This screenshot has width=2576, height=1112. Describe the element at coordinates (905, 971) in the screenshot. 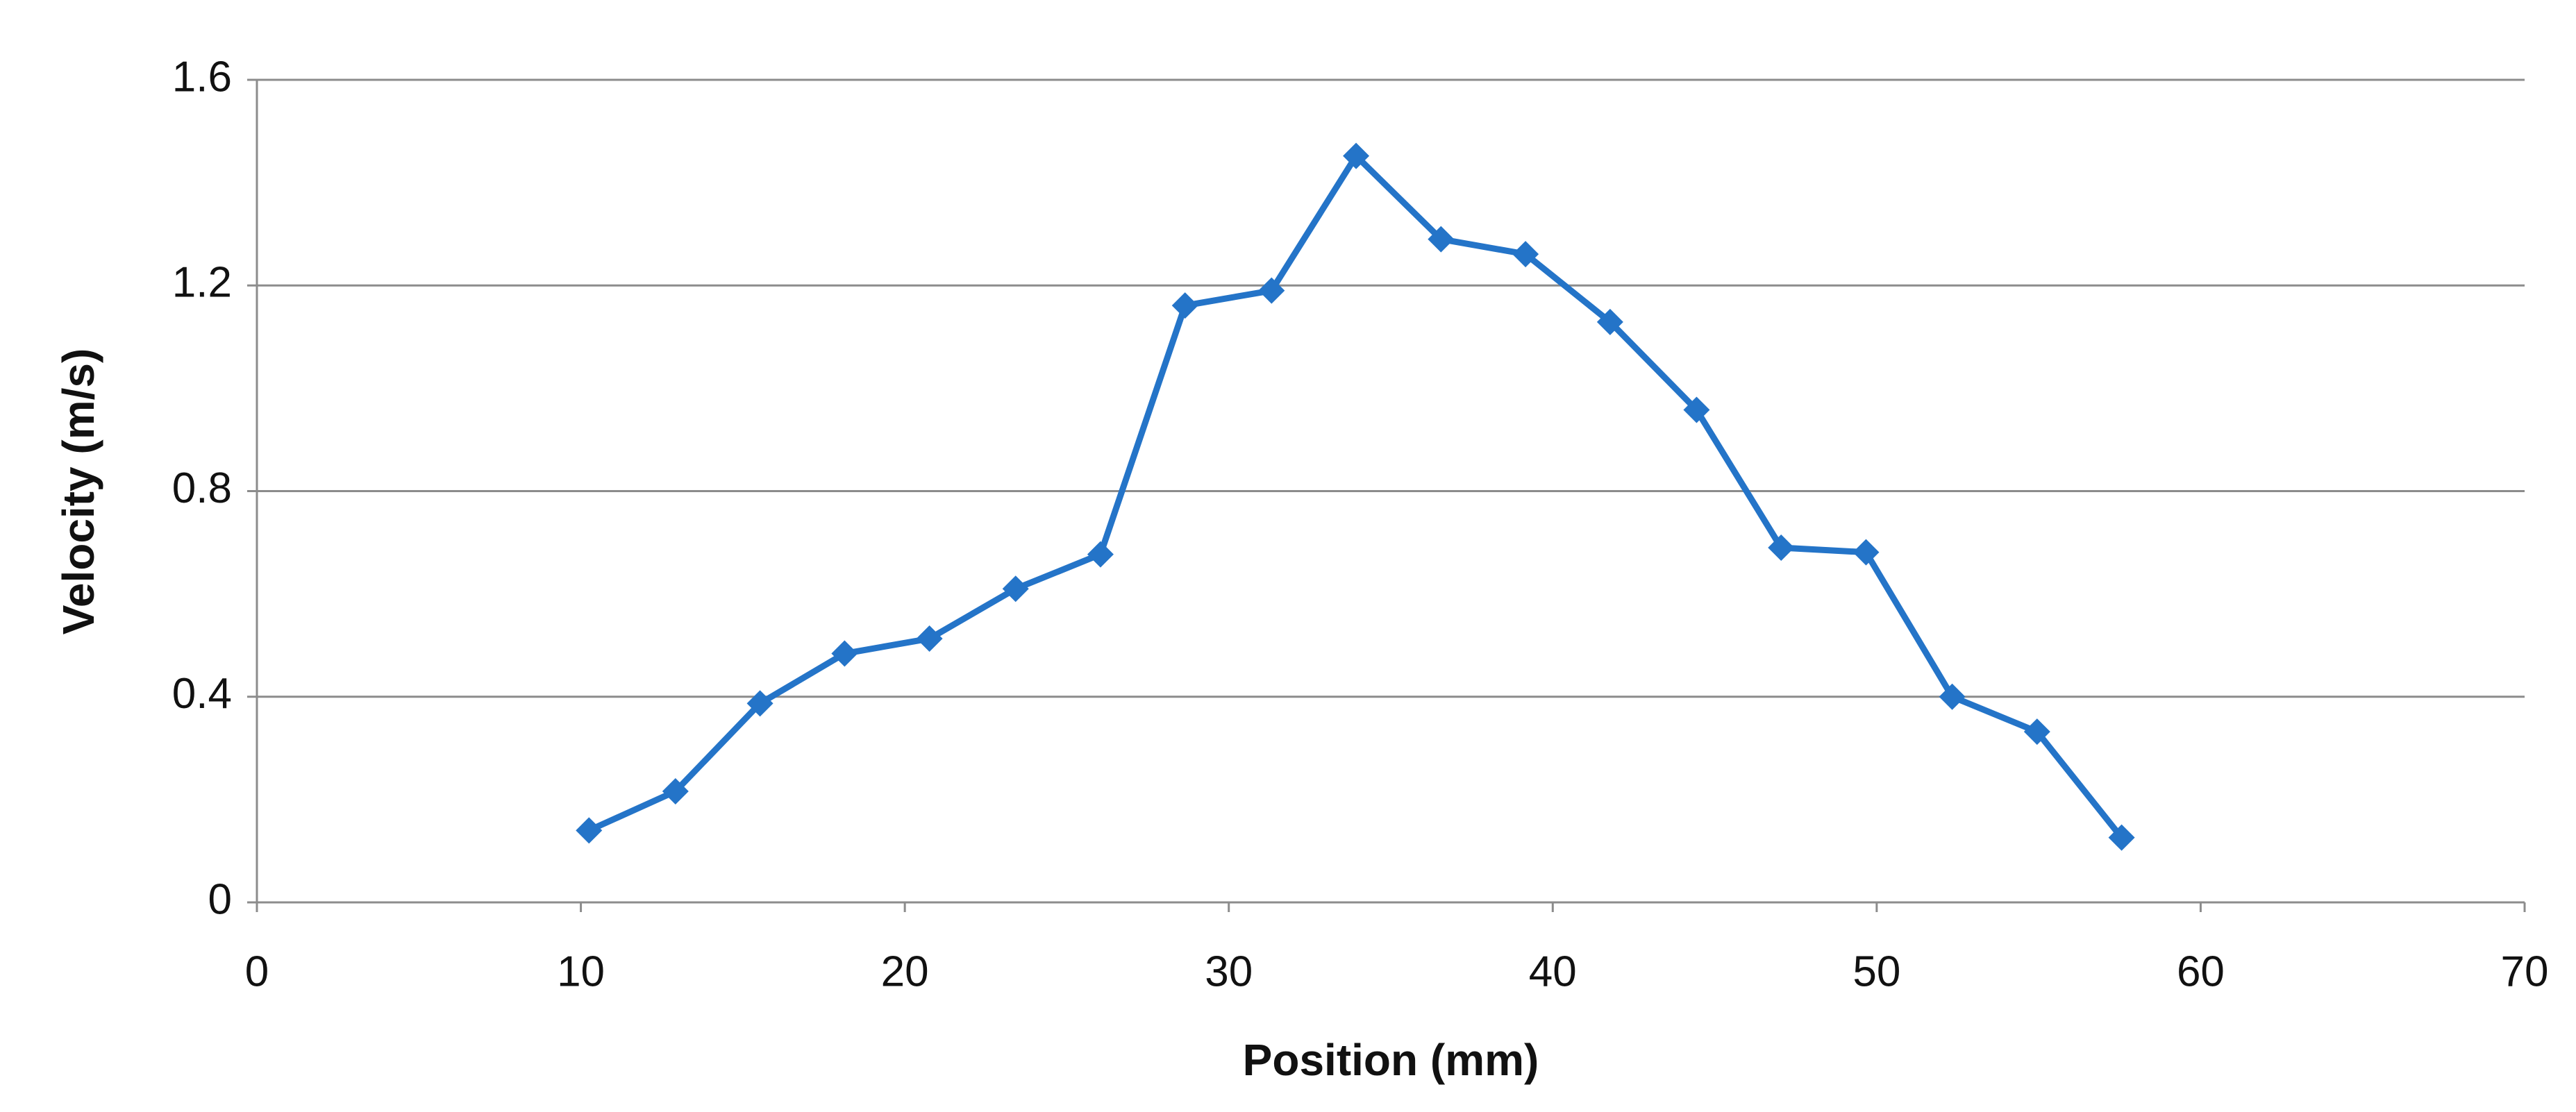

I see `x-tick-label: 20` at that location.